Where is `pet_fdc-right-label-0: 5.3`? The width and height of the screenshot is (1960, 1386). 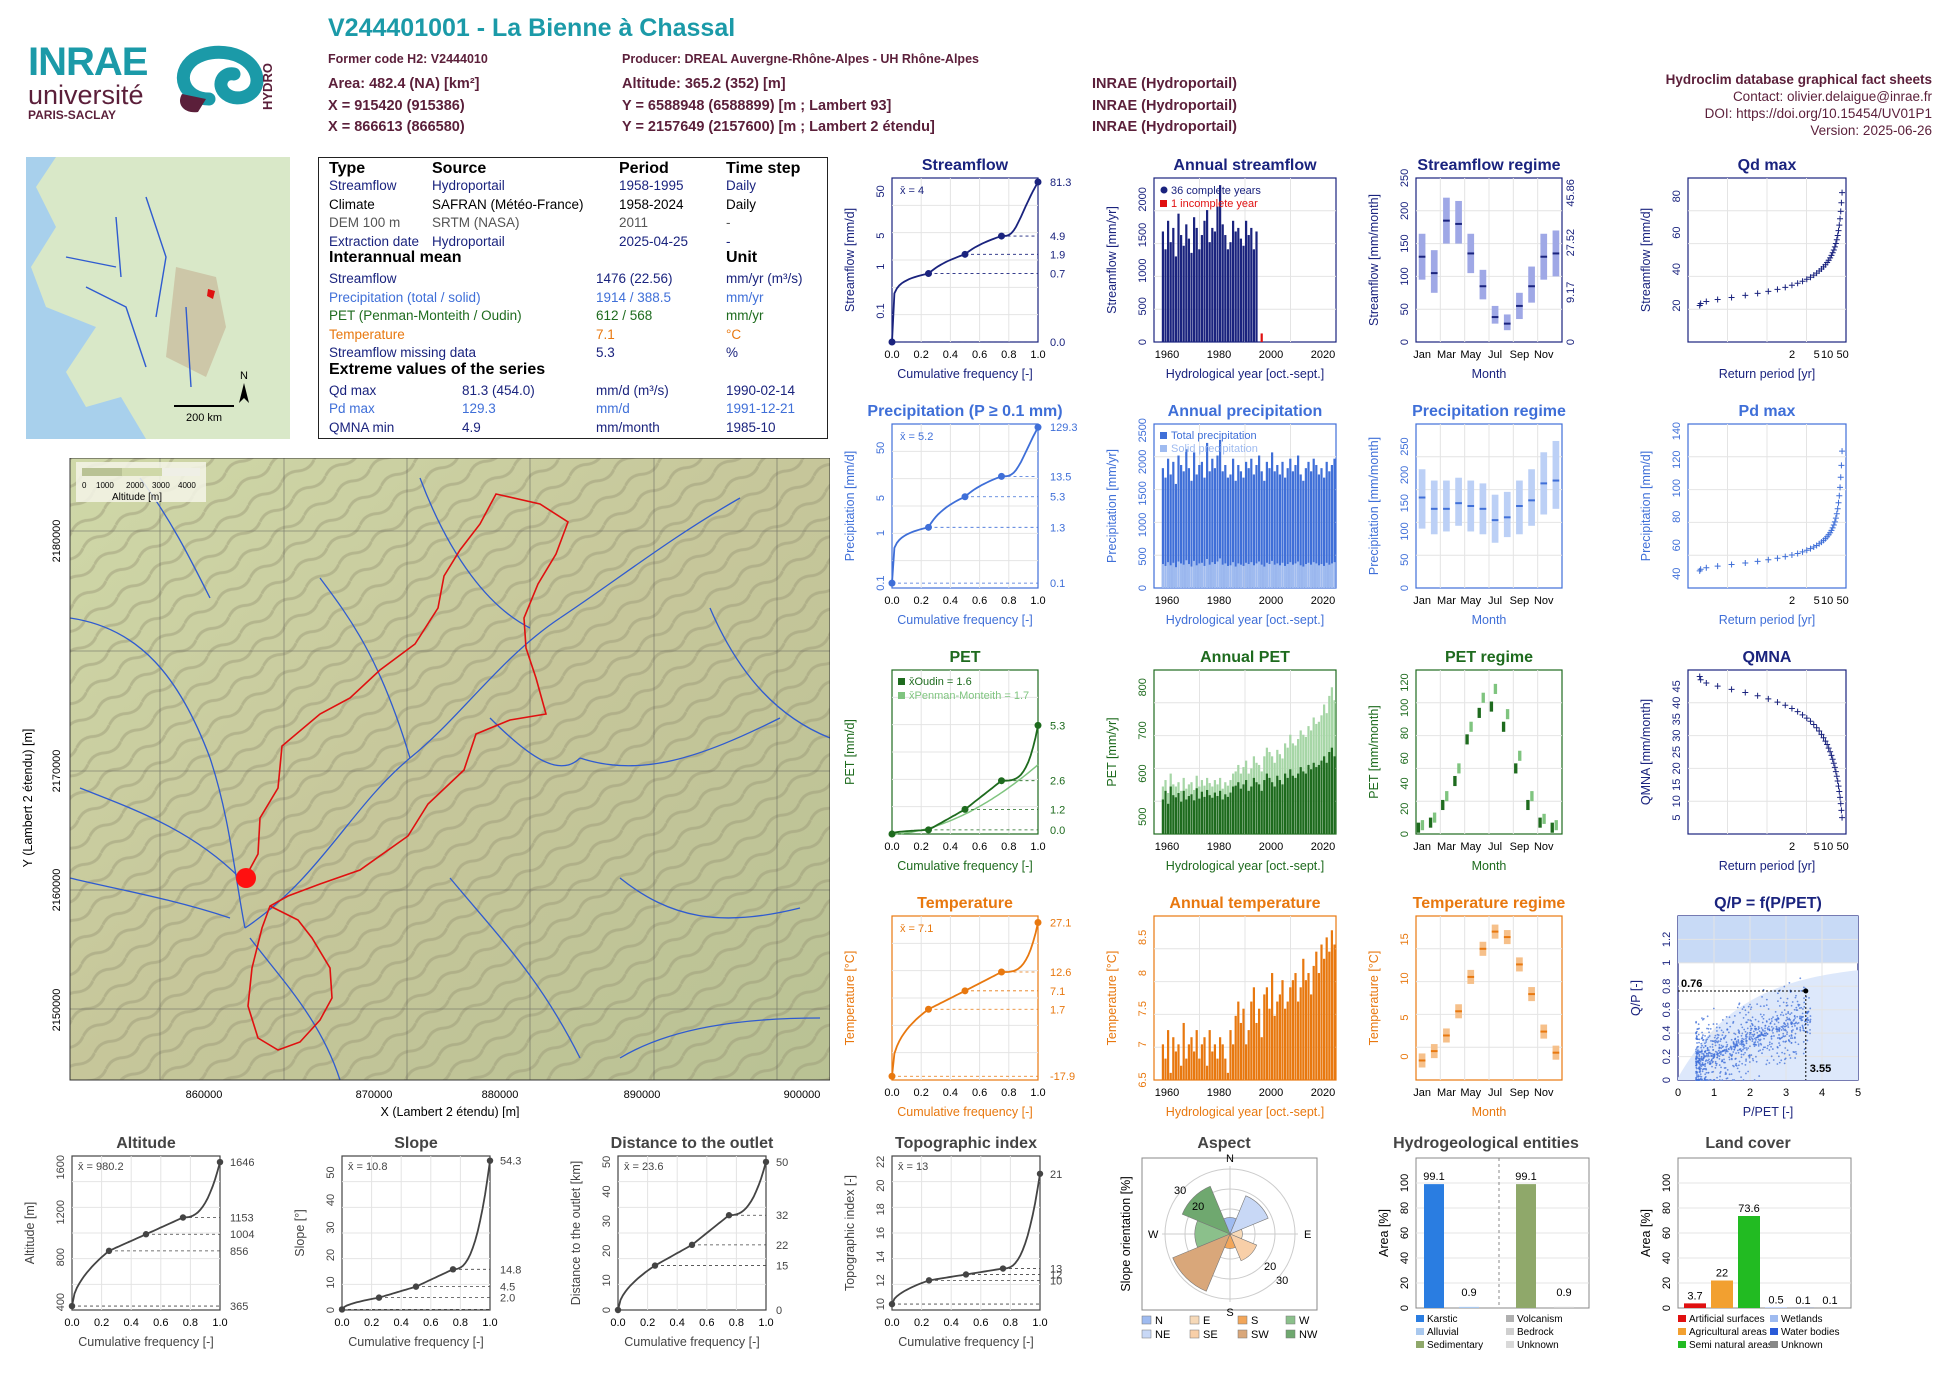
pet_fdc-right-label-0: 5.3 is located at coordinates (1057, 726).